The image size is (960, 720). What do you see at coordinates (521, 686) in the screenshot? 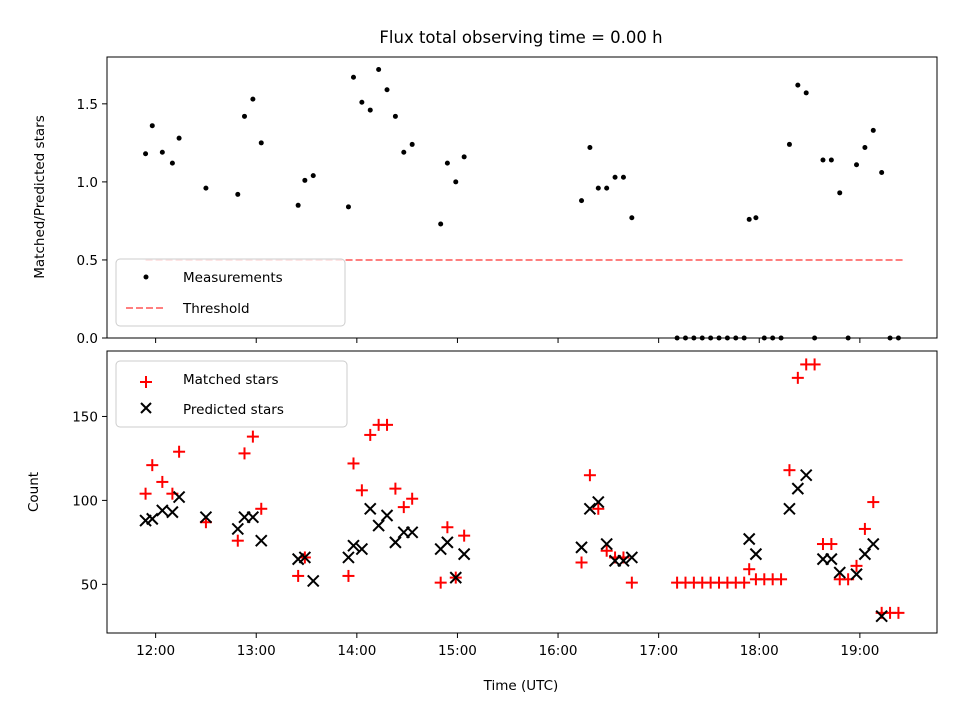
I see `x-axis-label: Time (UTC)` at bounding box center [521, 686].